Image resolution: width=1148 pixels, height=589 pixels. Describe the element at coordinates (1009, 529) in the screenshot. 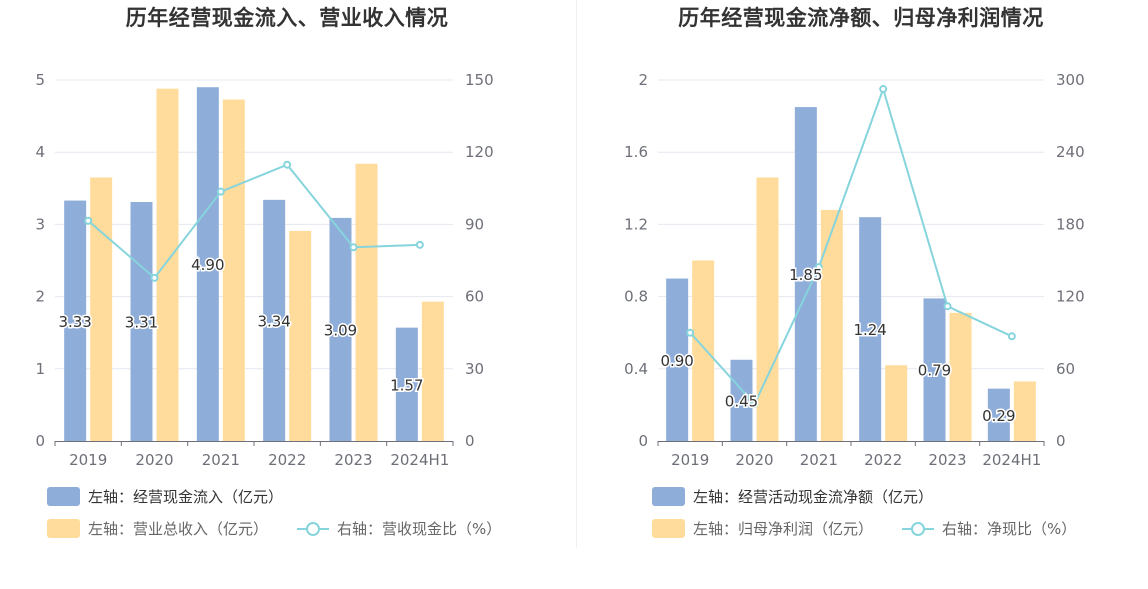

I see `legend-label: 右轴：净现比（%）` at that location.